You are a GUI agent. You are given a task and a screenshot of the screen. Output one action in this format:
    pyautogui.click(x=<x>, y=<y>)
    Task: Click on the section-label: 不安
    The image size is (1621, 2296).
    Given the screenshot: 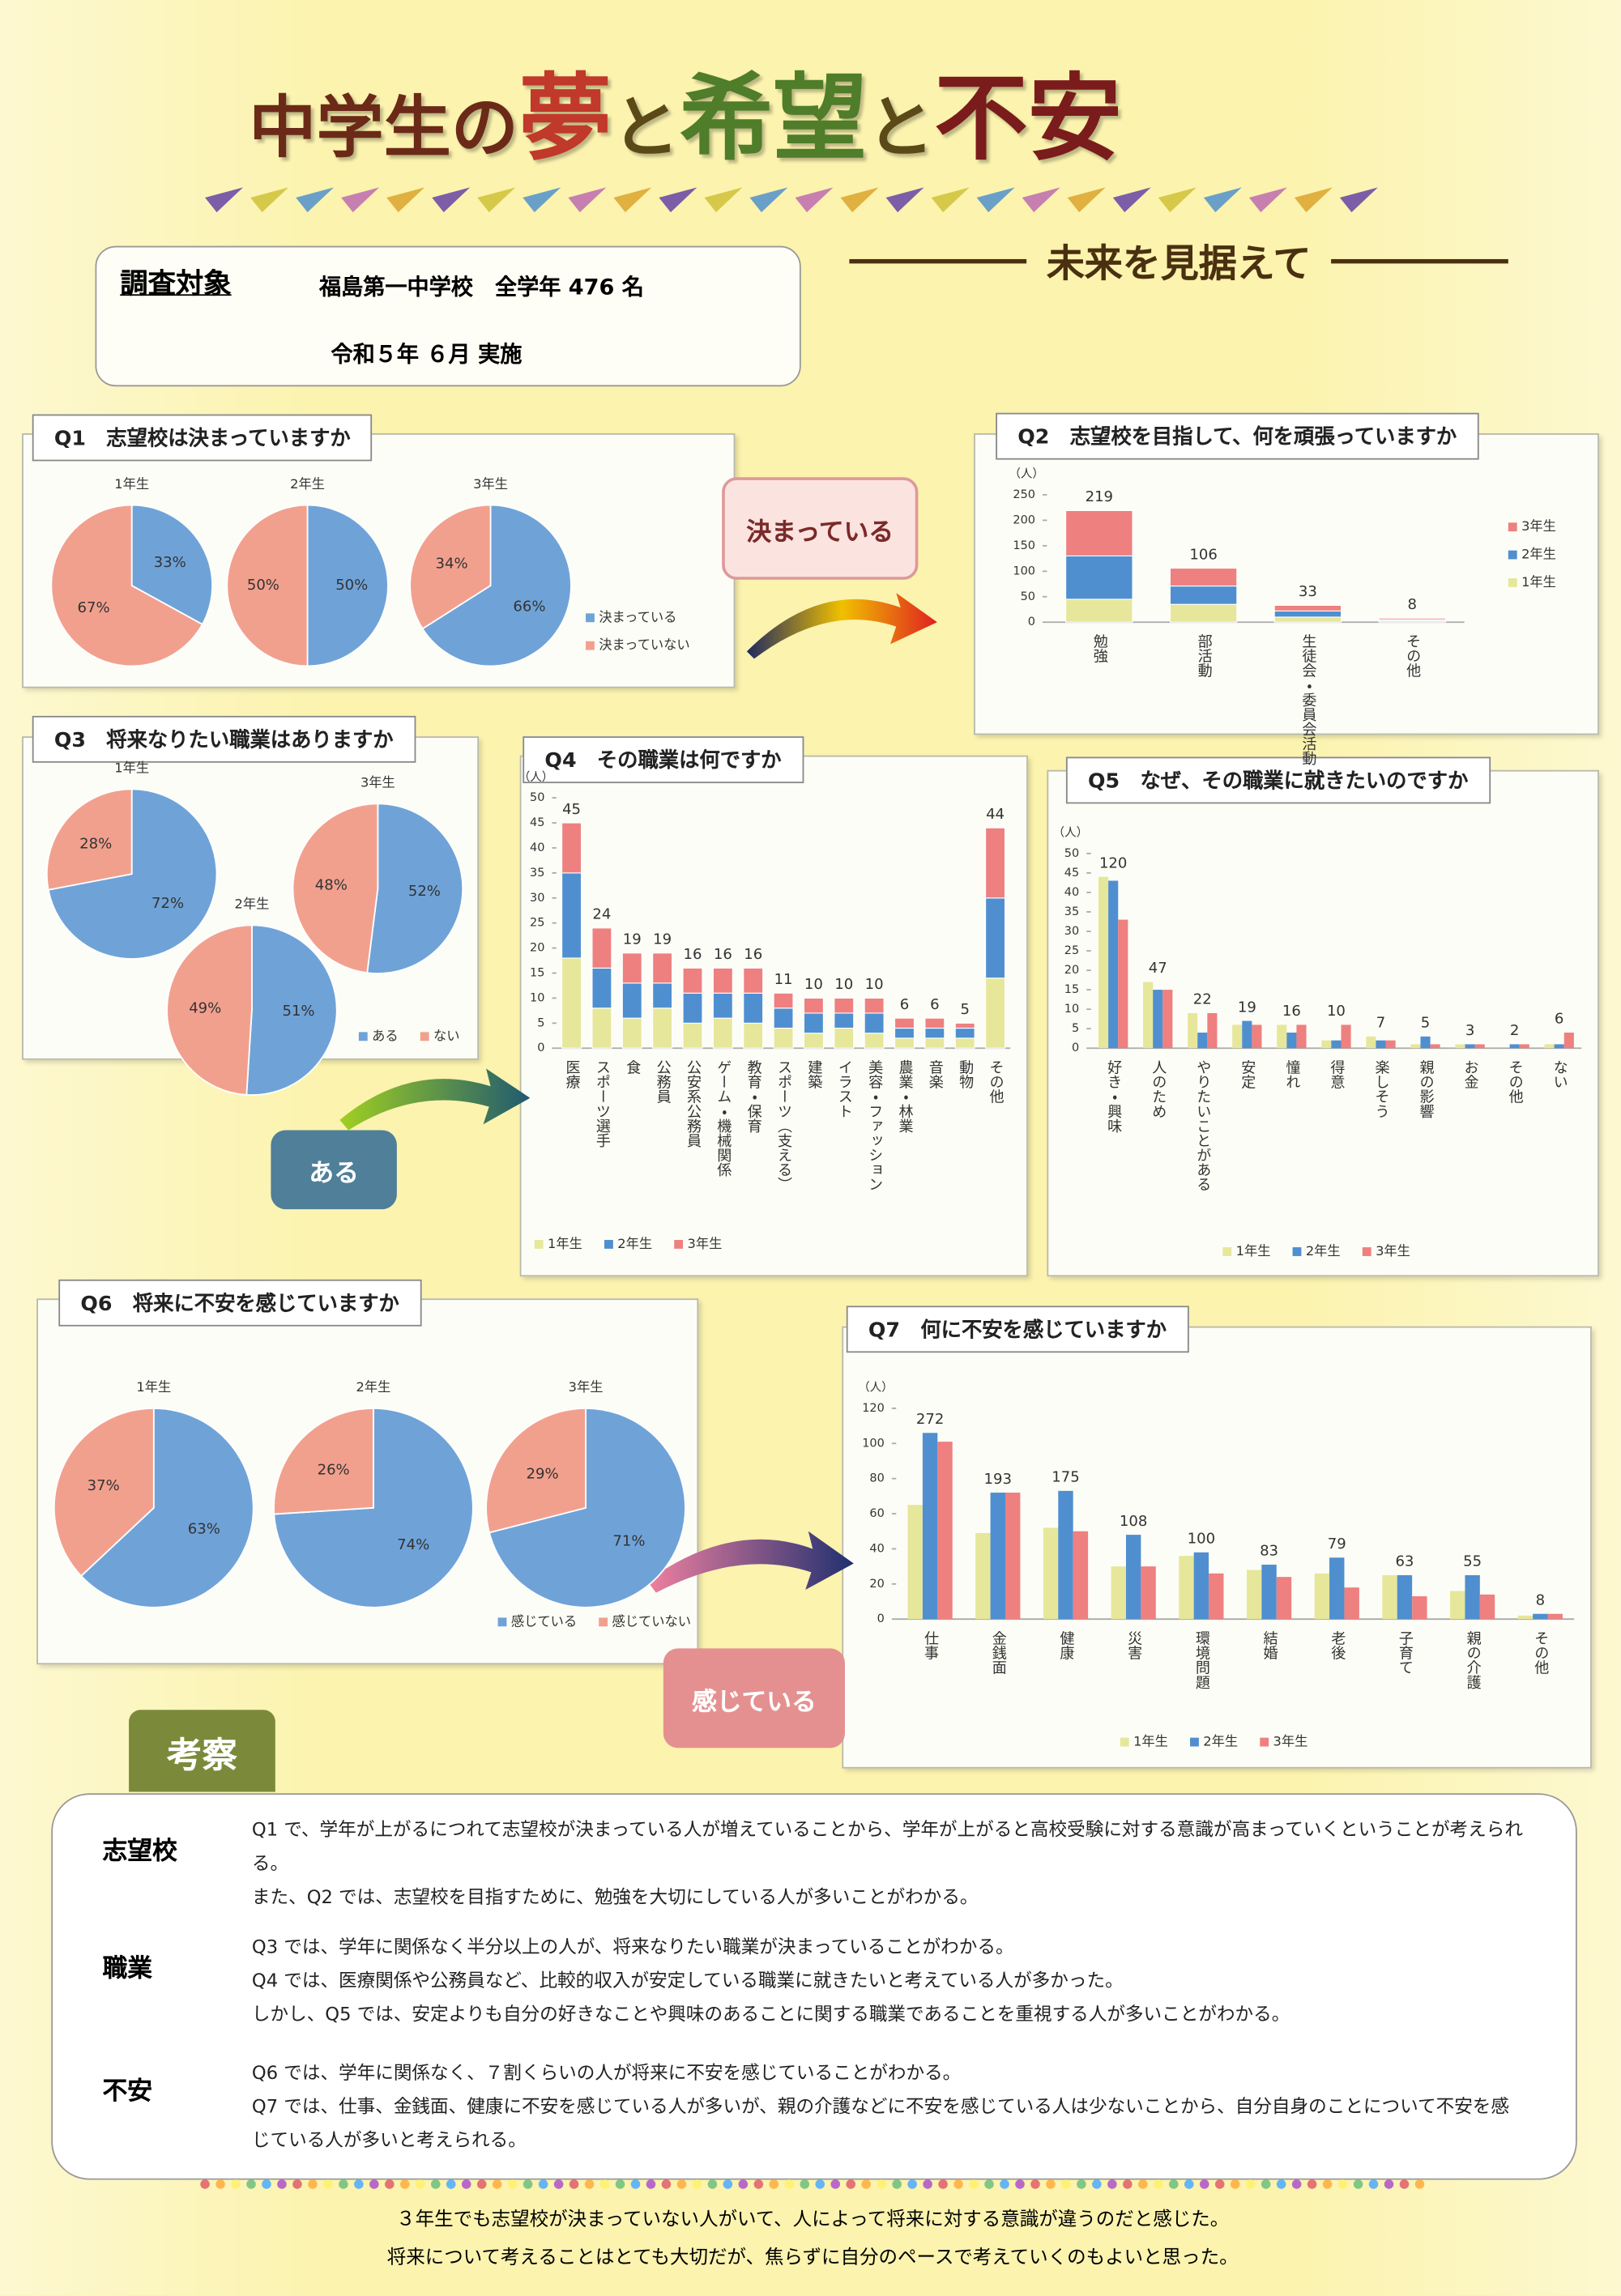 What is the action you would take?
    pyautogui.click(x=127, y=2092)
    